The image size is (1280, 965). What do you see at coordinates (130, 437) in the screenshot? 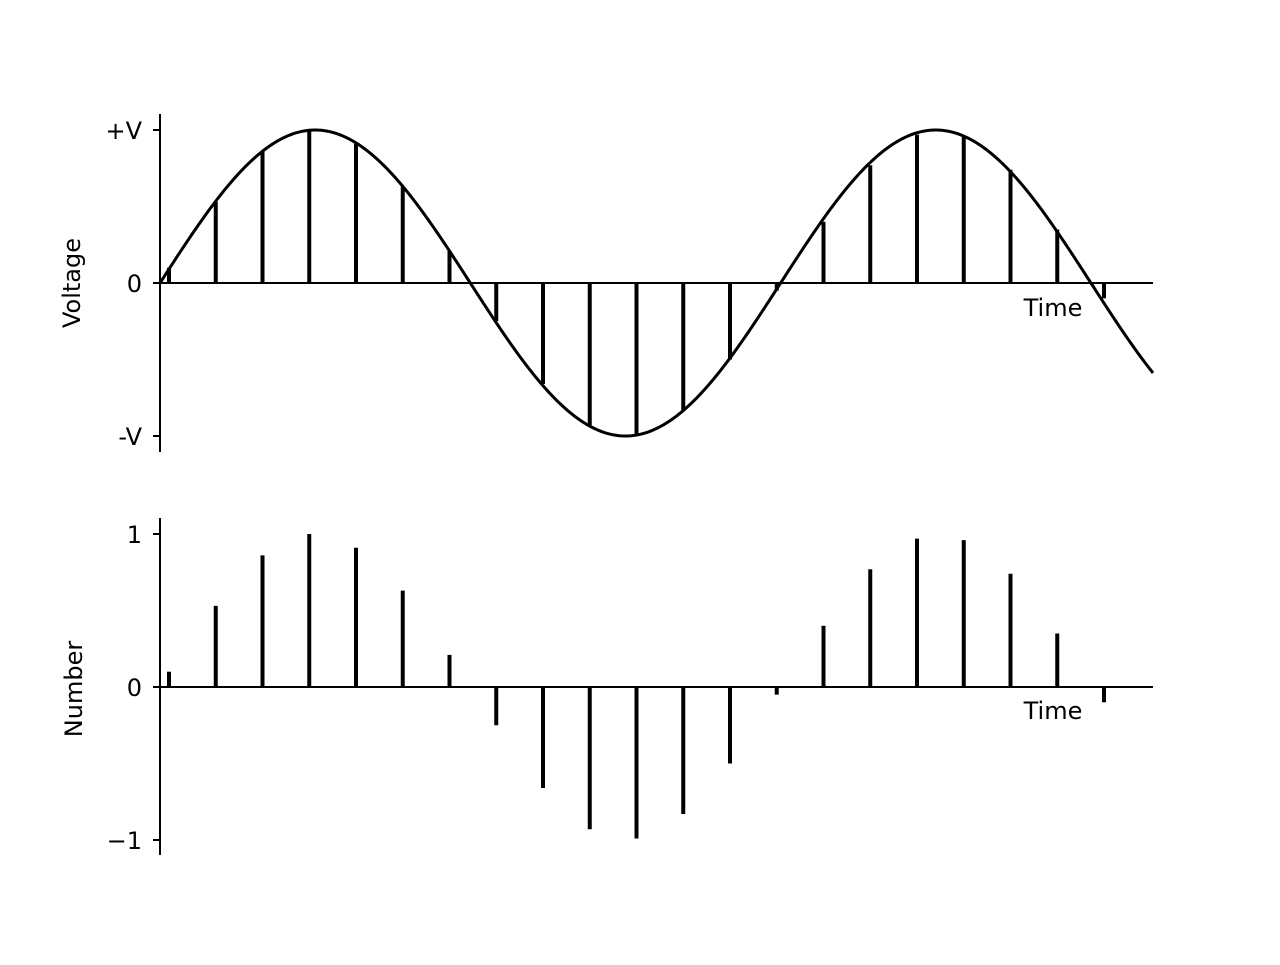
I see `y-tick-label: -V` at bounding box center [130, 437].